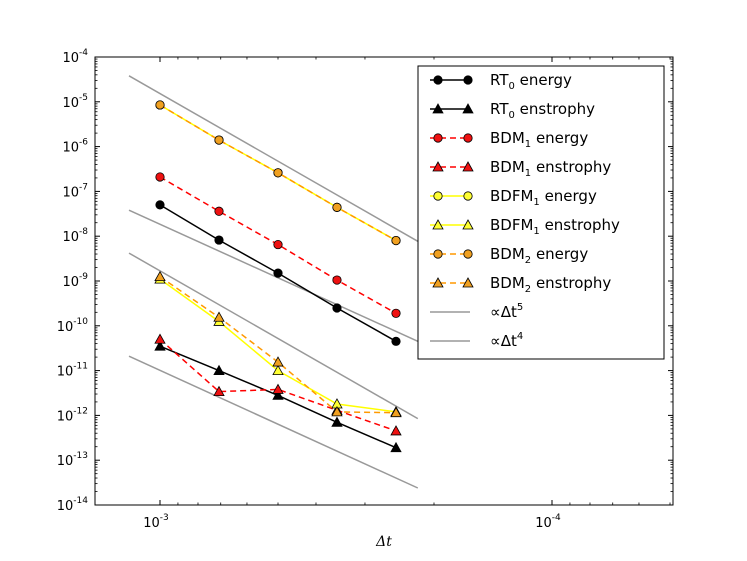 The image size is (747, 561). Describe the element at coordinates (72, 460) in the screenshot. I see `y-tick-label-9: 10⁻¹³` at that location.